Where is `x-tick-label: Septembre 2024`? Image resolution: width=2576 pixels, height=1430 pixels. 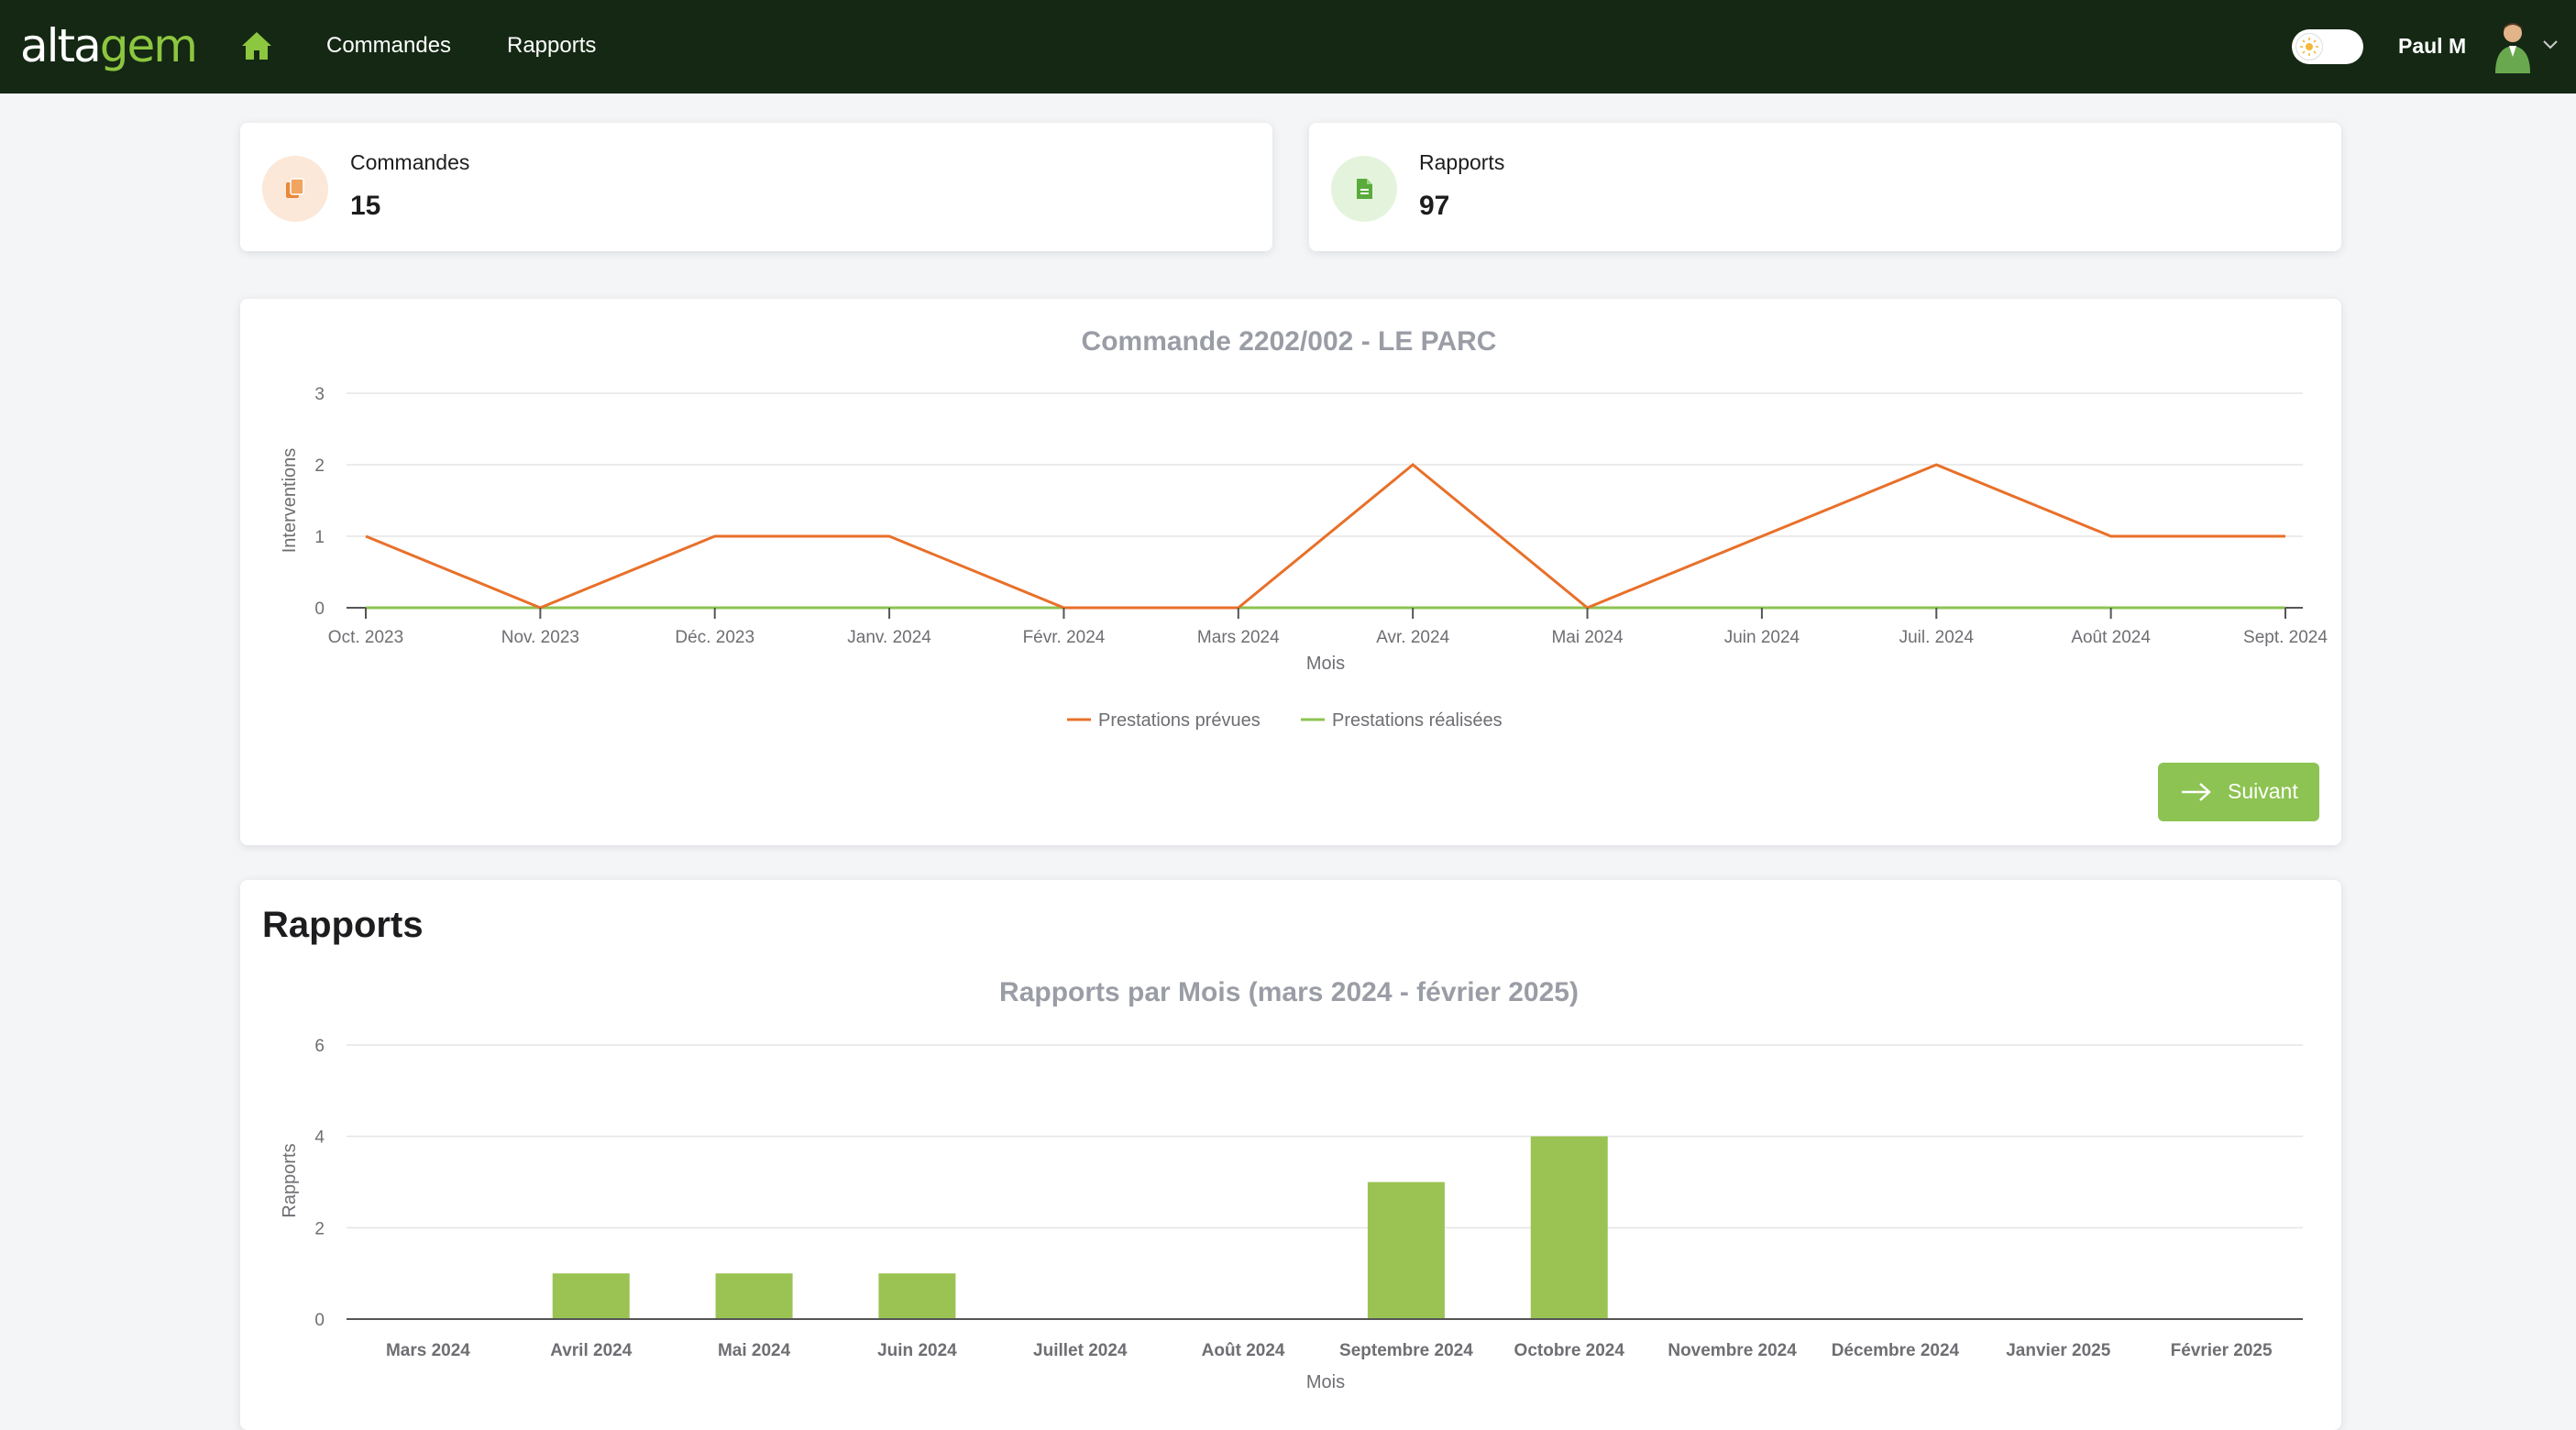 x-tick-label: Septembre 2024 is located at coordinates (1406, 1350).